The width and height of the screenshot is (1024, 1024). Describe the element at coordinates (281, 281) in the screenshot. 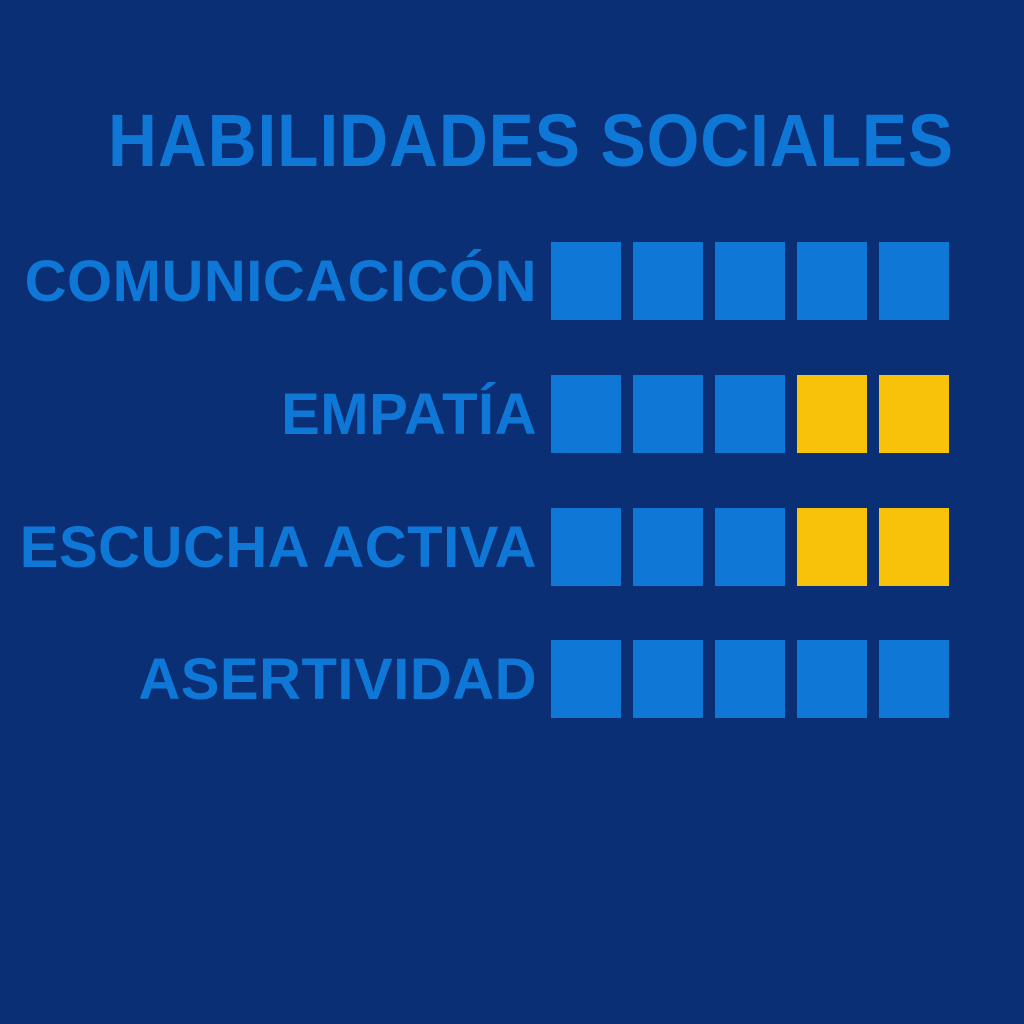

I see `skill-label: COMUNICACICÓN` at that location.